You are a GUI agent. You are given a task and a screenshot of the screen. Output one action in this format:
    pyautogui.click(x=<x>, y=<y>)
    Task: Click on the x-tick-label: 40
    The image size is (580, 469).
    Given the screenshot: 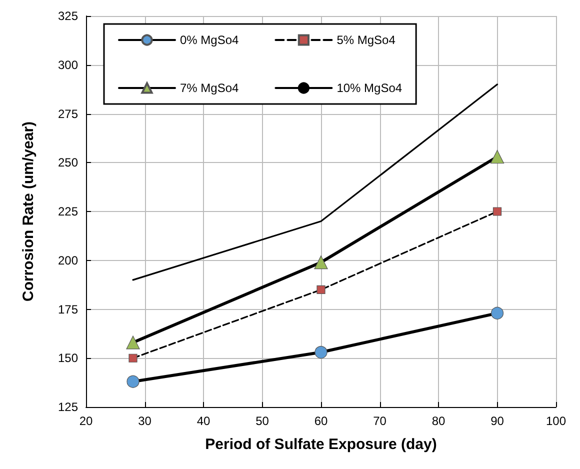 What is the action you would take?
    pyautogui.click(x=203, y=421)
    